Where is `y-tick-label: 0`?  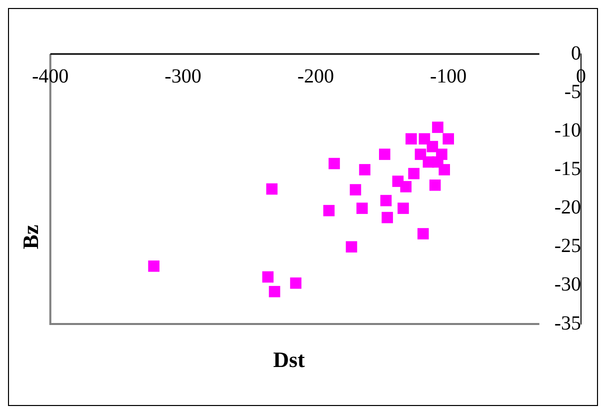
y-tick-label: 0 is located at coordinates (576, 53).